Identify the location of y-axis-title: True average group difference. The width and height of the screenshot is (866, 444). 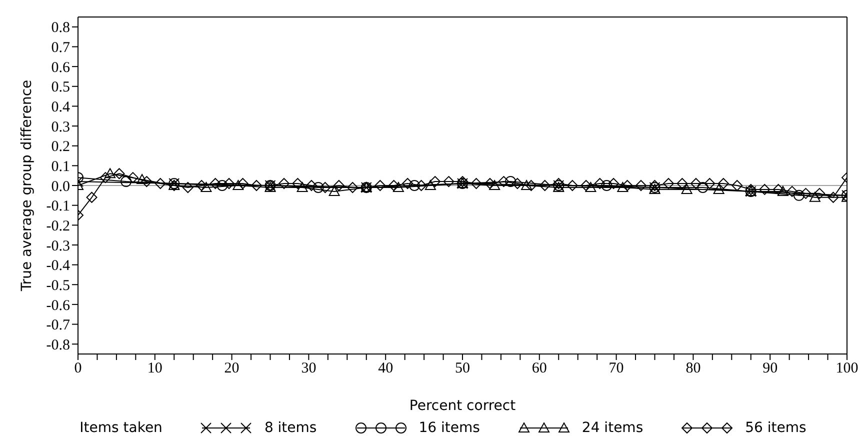
(26, 186).